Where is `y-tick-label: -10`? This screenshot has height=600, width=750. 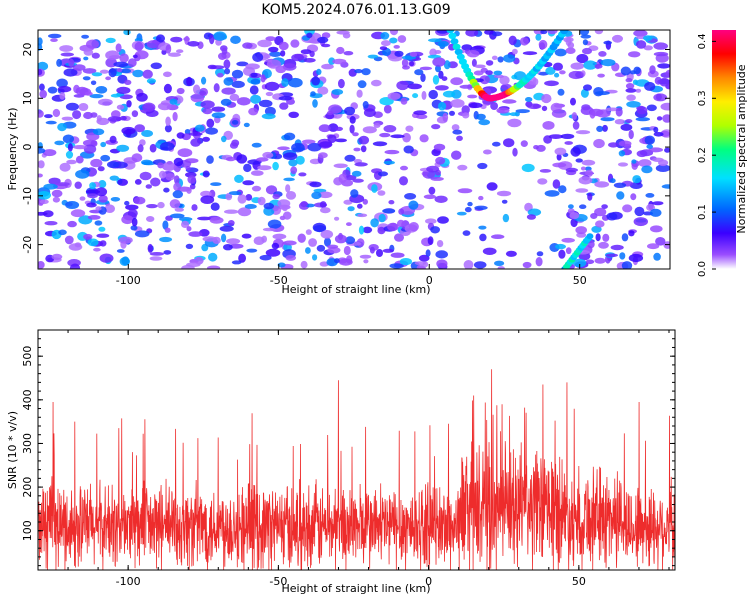 y-tick-label: -10 is located at coordinates (27, 196).